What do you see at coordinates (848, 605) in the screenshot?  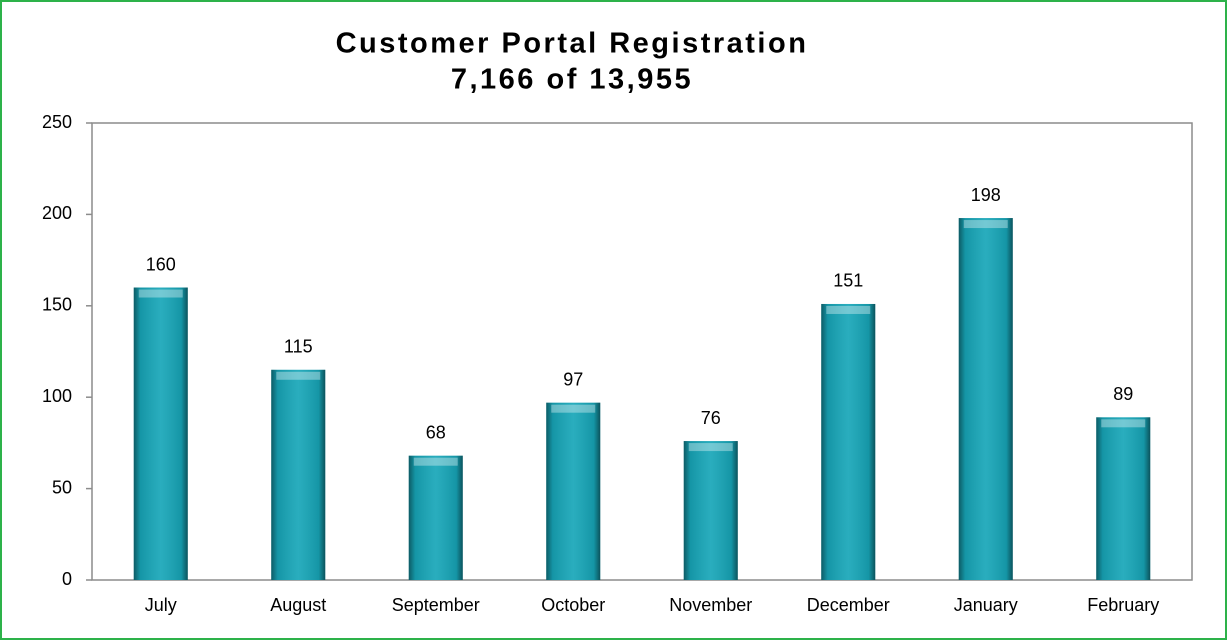 I see `x-tick-label: December` at bounding box center [848, 605].